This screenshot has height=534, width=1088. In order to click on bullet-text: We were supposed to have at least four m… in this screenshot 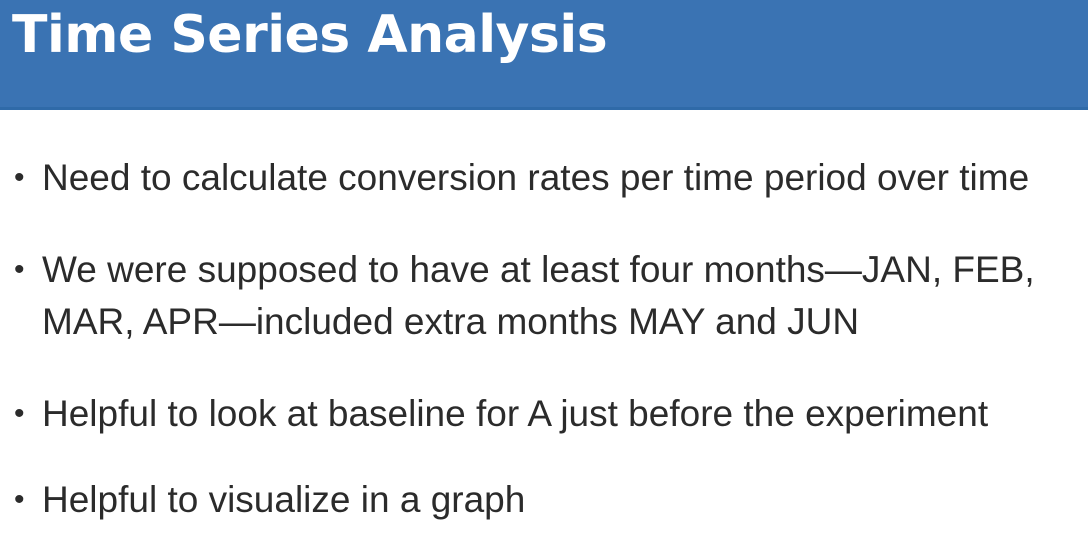, I will do `click(538, 269)`.